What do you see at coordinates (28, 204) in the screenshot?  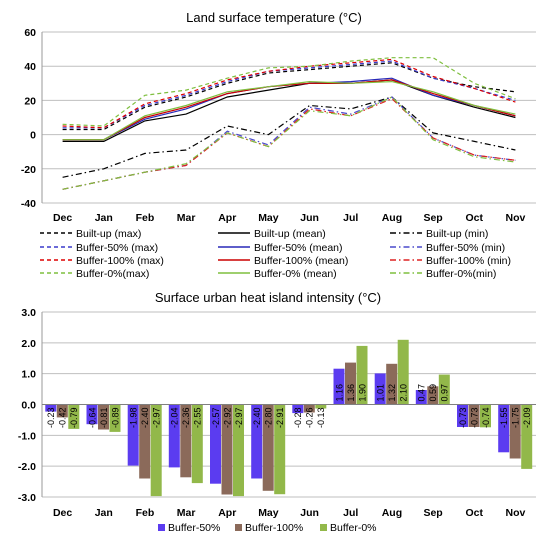 I see `lst-y-tick-label: -40` at bounding box center [28, 204].